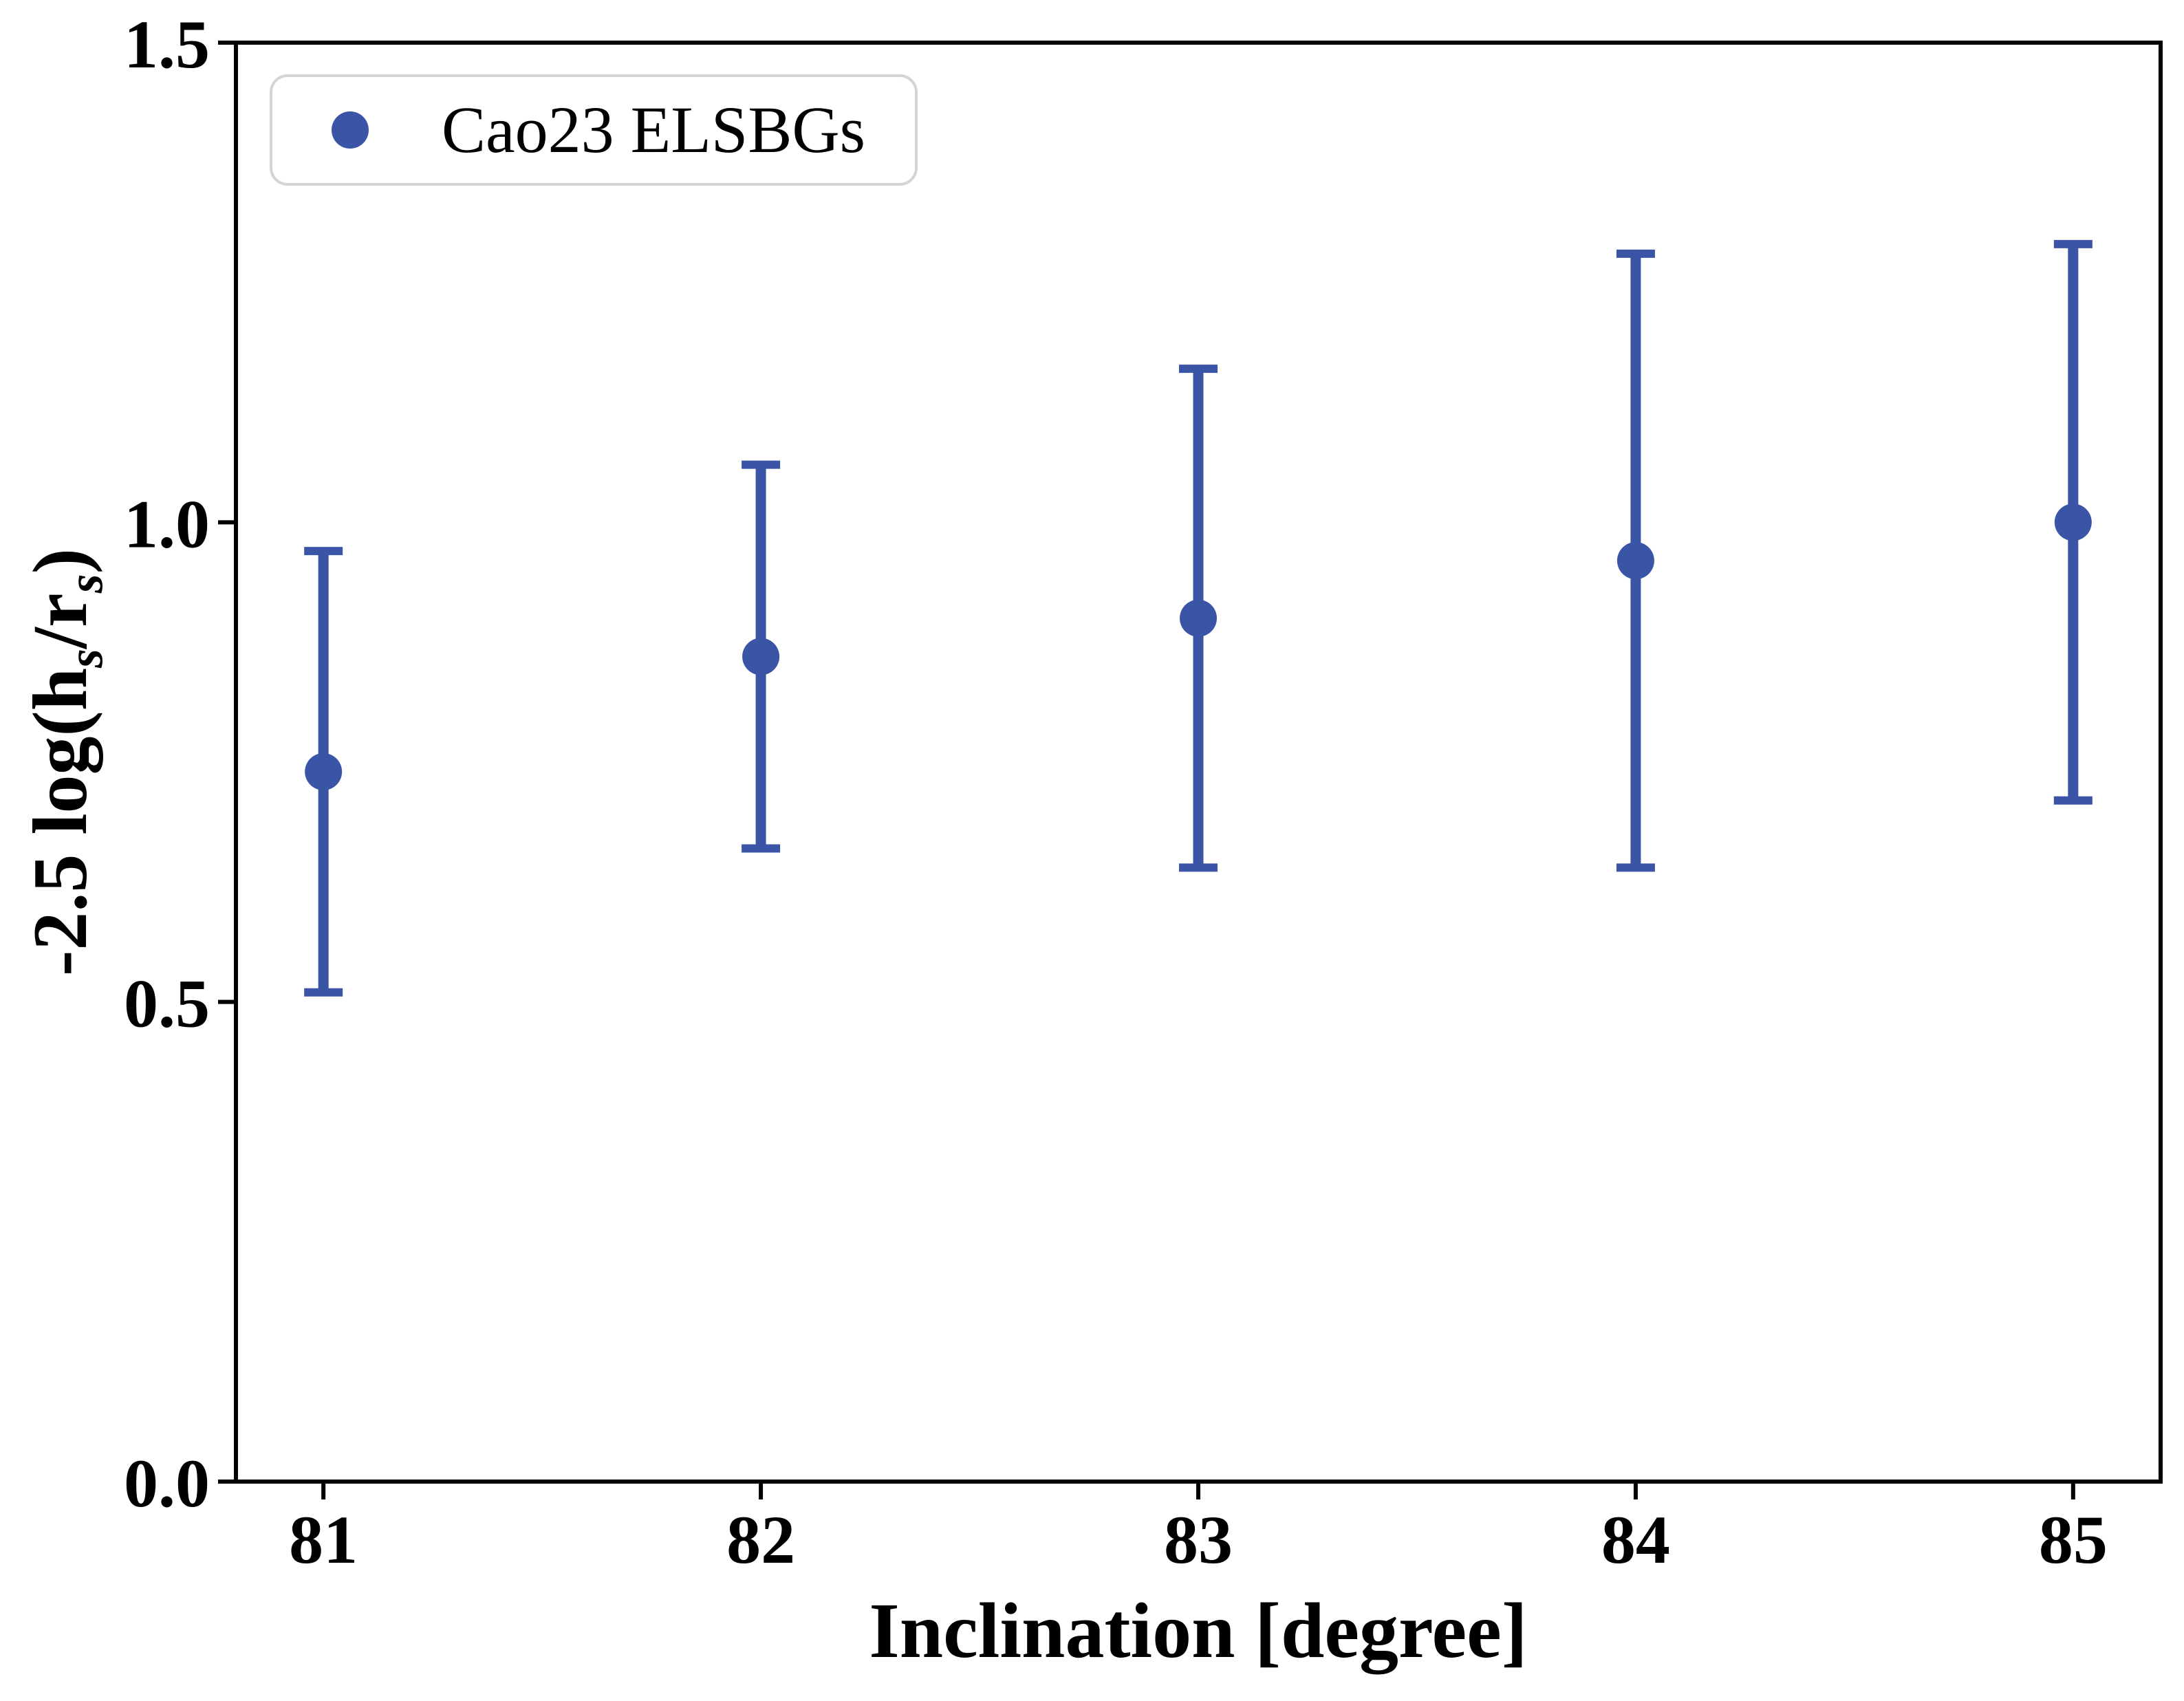  What do you see at coordinates (167, 1004) in the screenshot?
I see `y-tick-label: 0.5` at bounding box center [167, 1004].